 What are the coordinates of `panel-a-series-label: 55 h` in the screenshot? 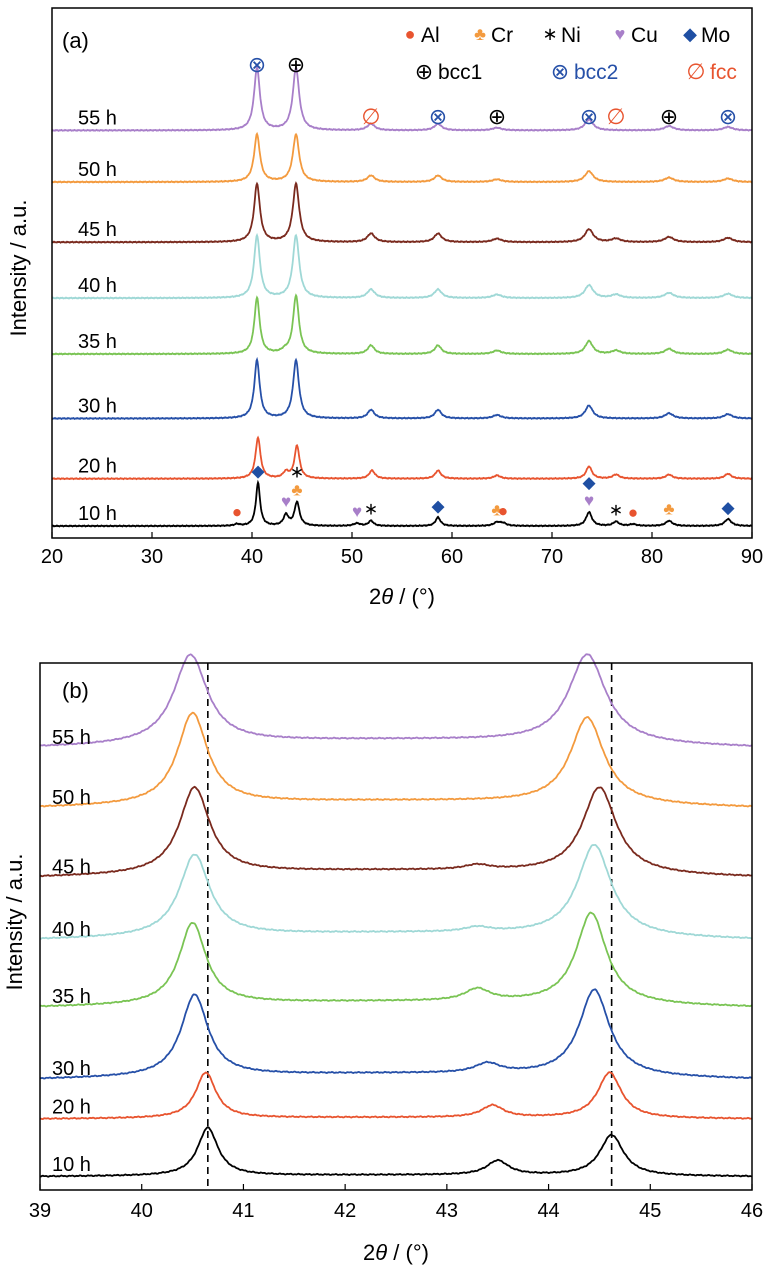 It's located at (97, 118).